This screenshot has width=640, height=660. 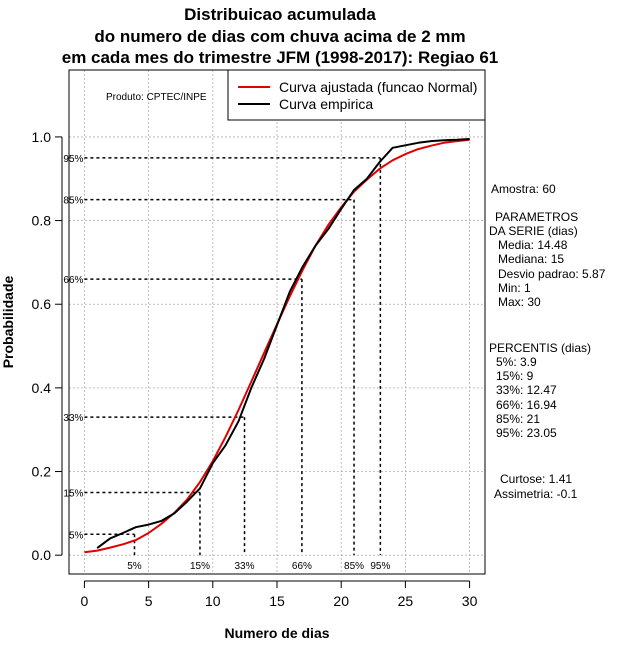 What do you see at coordinates (533, 245) in the screenshot?
I see `param-mean: Media: 14.48` at bounding box center [533, 245].